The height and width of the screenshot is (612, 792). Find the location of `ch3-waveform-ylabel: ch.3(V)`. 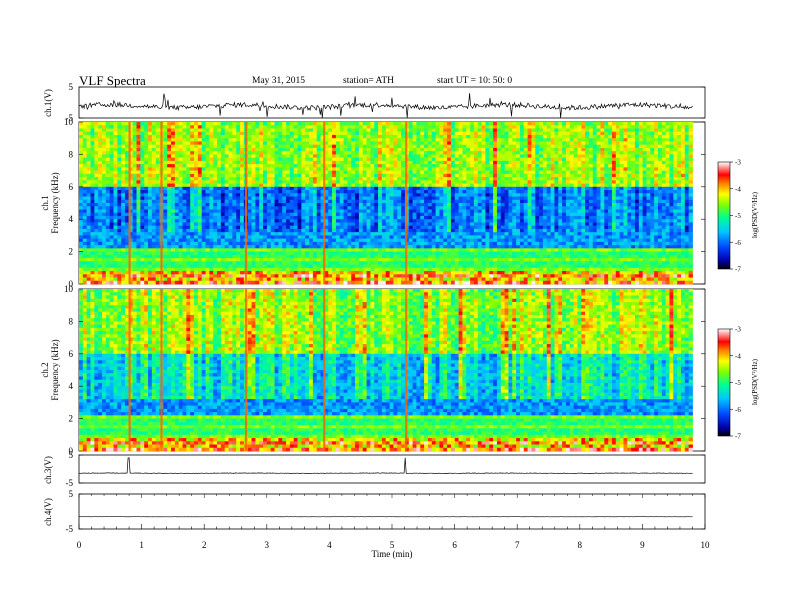

ch3-waveform-ylabel: ch.3(V) is located at coordinates (48, 470).